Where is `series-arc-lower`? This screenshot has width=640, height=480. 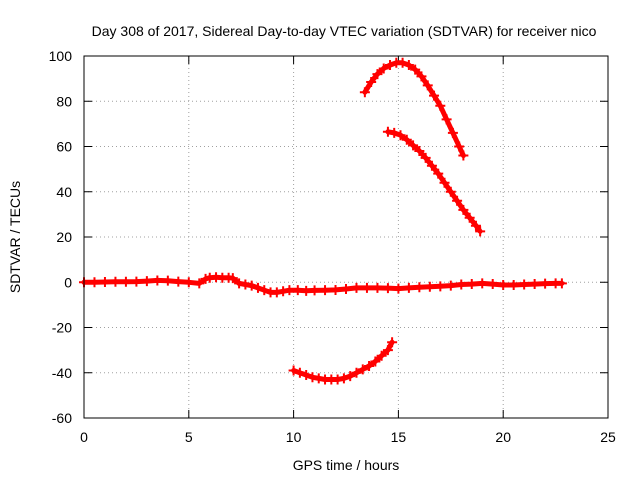 series-arc-lower is located at coordinates (343, 361).